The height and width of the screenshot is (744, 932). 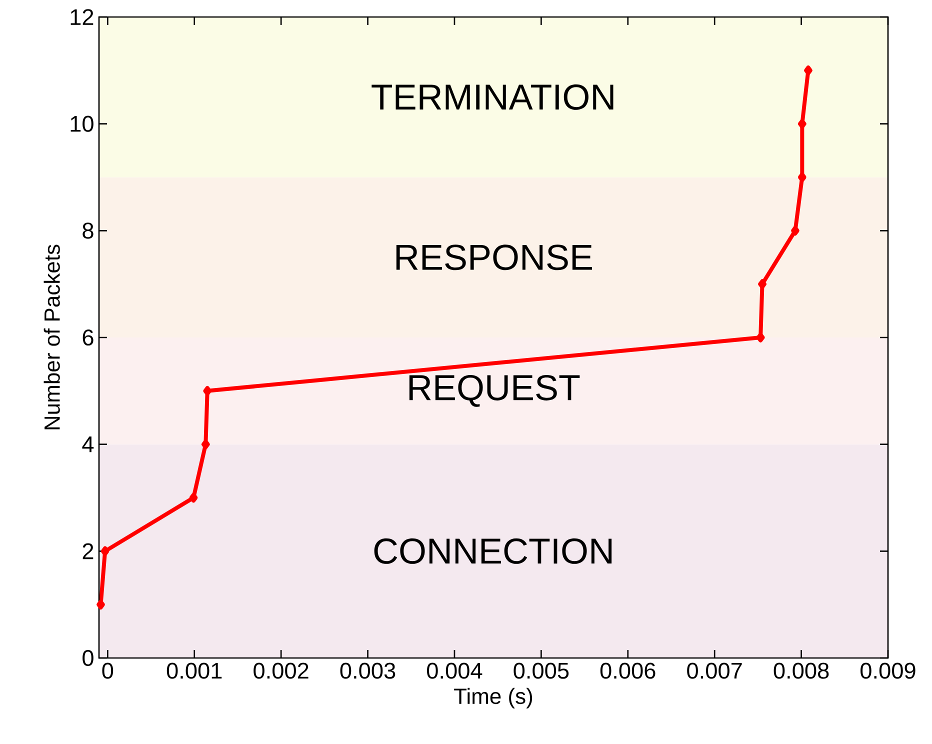 What do you see at coordinates (52, 337) in the screenshot?
I see `y-axis-title: Number of Packets` at bounding box center [52, 337].